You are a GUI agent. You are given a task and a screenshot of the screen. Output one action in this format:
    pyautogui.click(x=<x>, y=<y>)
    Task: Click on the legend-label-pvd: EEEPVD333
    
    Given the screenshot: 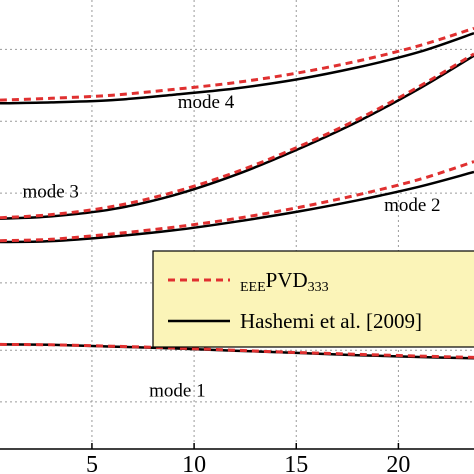 What is the action you would take?
    pyautogui.click(x=284, y=281)
    